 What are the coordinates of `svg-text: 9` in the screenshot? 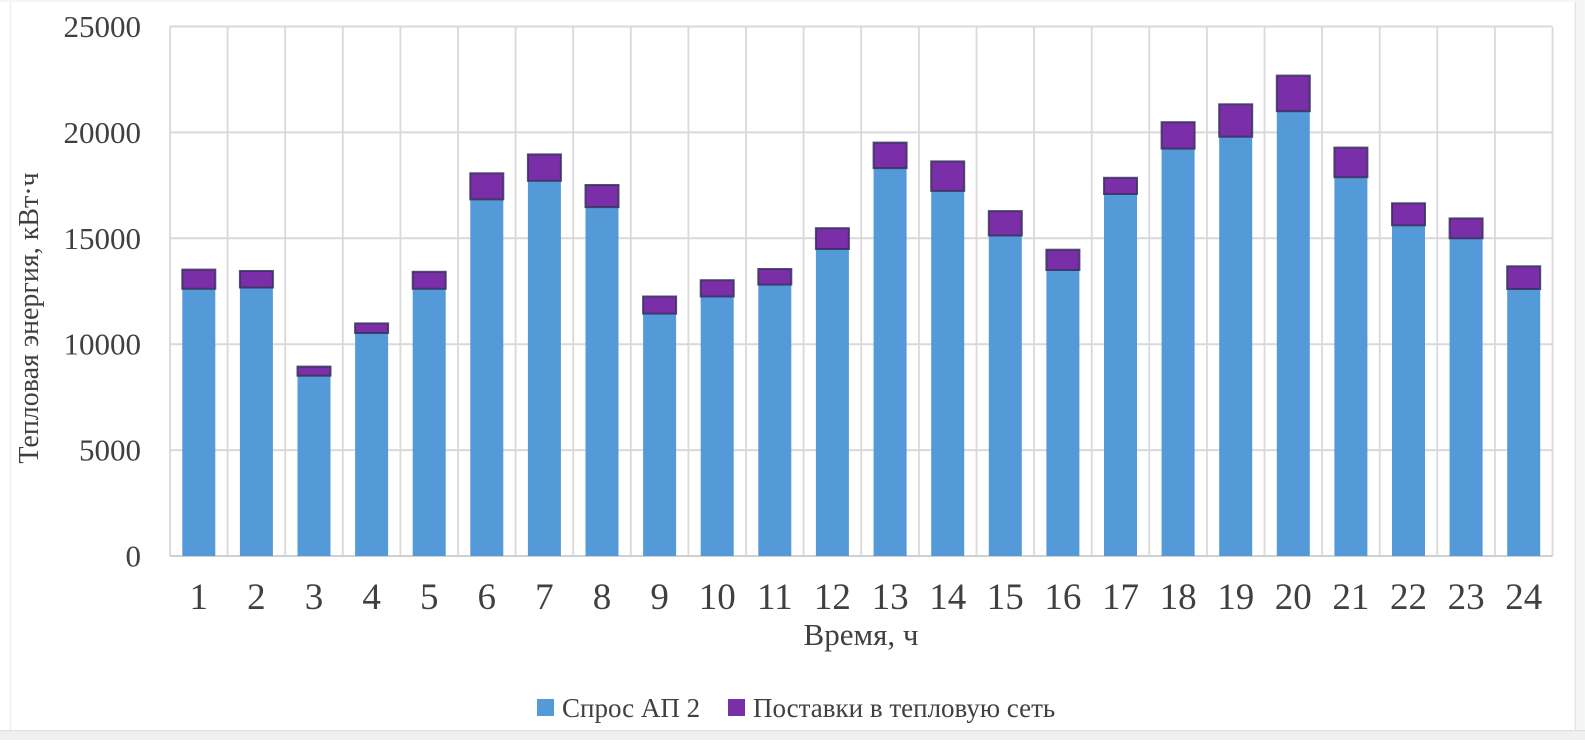 It's located at (659, 597).